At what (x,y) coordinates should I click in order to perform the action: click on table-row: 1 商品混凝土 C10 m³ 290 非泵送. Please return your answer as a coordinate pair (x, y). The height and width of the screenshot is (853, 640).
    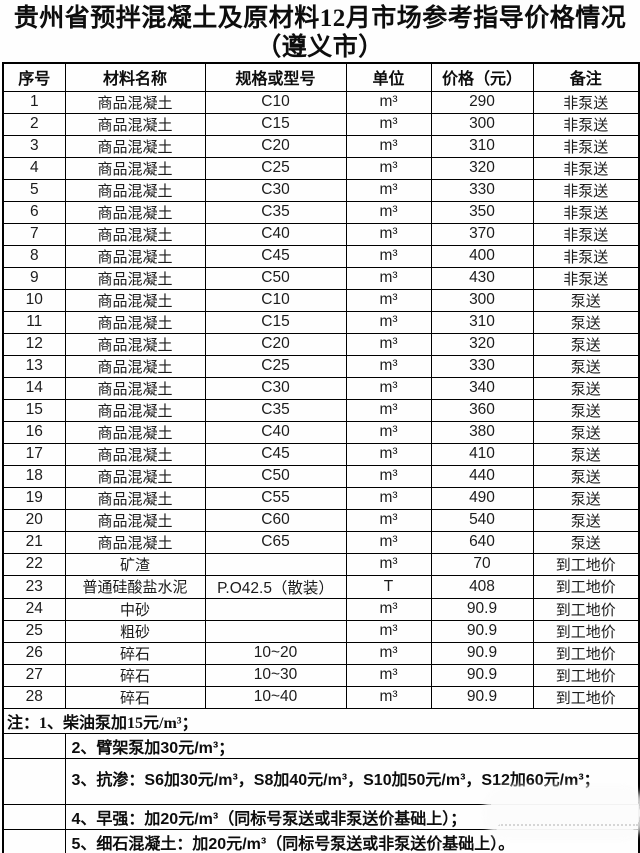
    Looking at the image, I should click on (321, 102).